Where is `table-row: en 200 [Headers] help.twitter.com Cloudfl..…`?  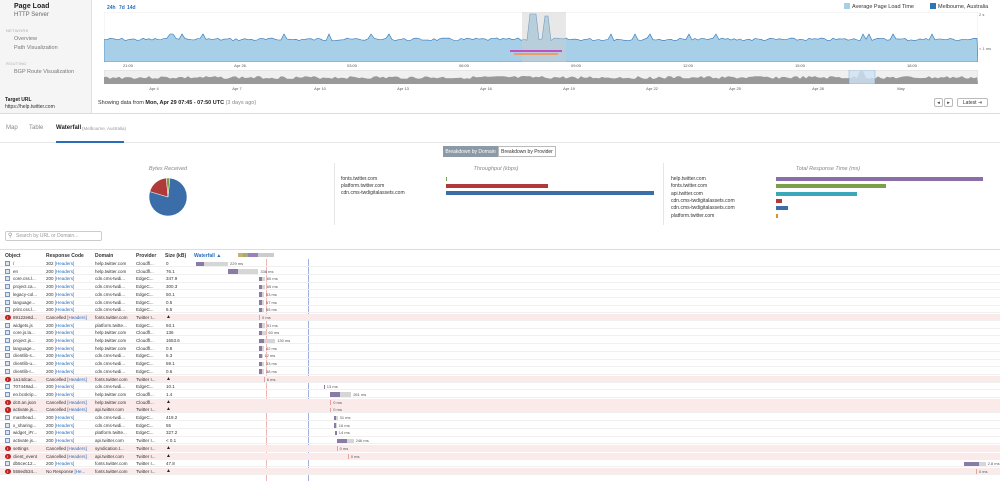
table-row: en 200 [Headers] help.twitter.com Cloudfl..… is located at coordinates (500, 271).